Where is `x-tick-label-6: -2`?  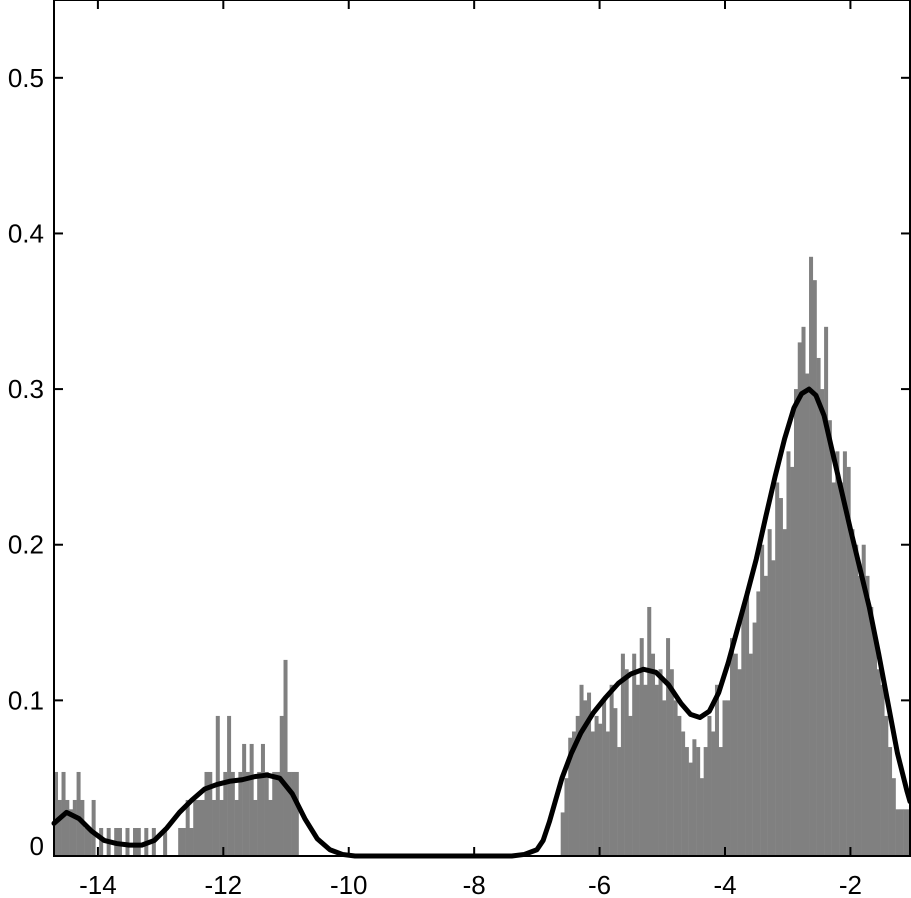 x-tick-label-6: -2 is located at coordinates (850, 884).